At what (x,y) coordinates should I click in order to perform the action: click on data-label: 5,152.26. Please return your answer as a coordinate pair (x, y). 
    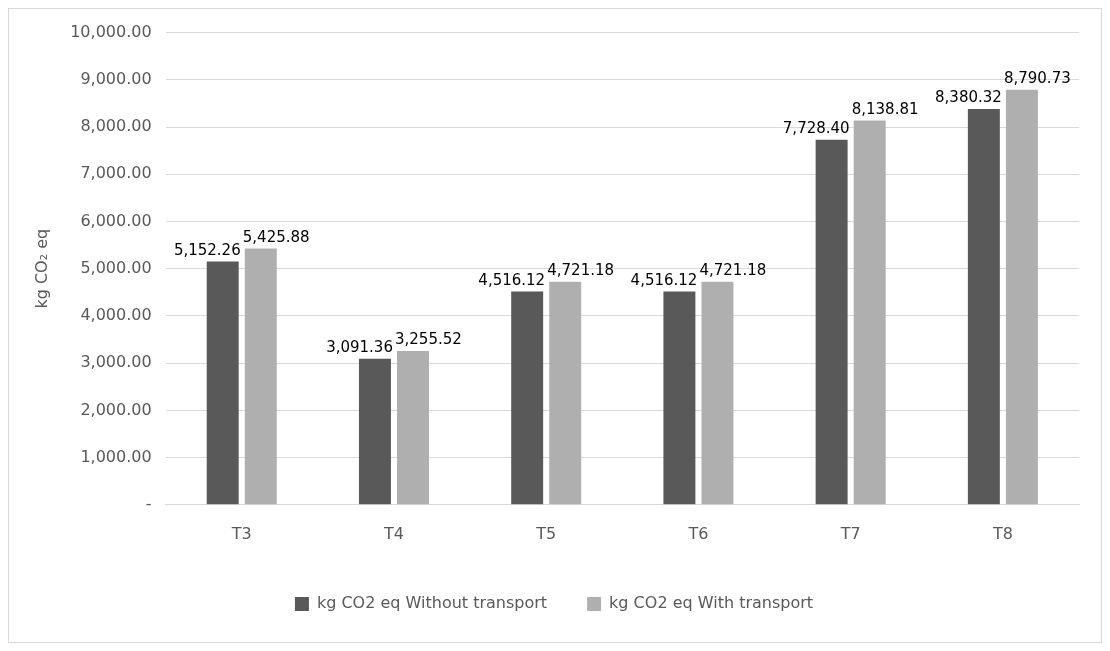
    Looking at the image, I should click on (207, 249).